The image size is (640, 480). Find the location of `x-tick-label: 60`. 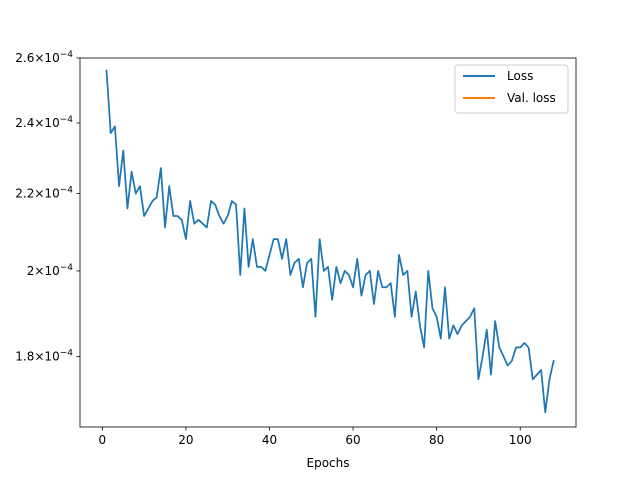

x-tick-label: 60 is located at coordinates (352, 440).